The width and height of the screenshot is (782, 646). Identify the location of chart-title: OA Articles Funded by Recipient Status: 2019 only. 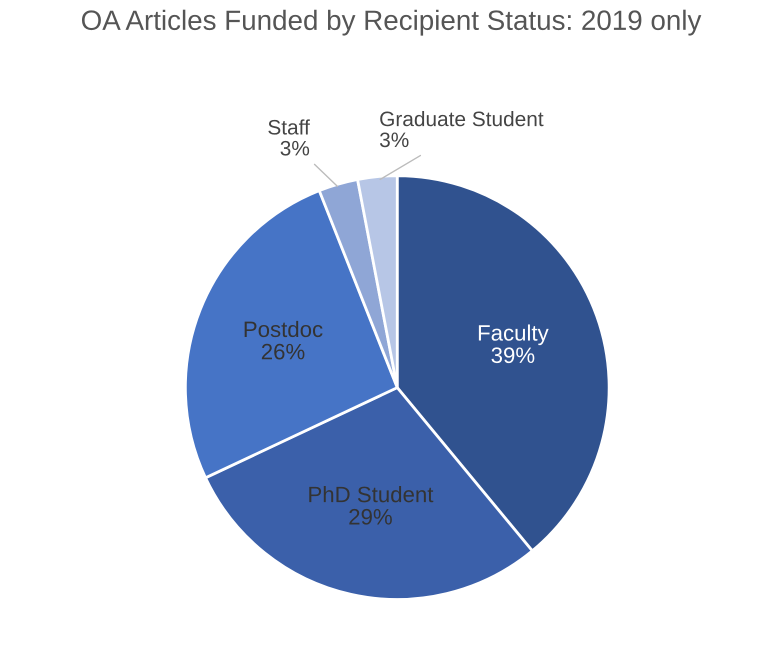
(392, 23).